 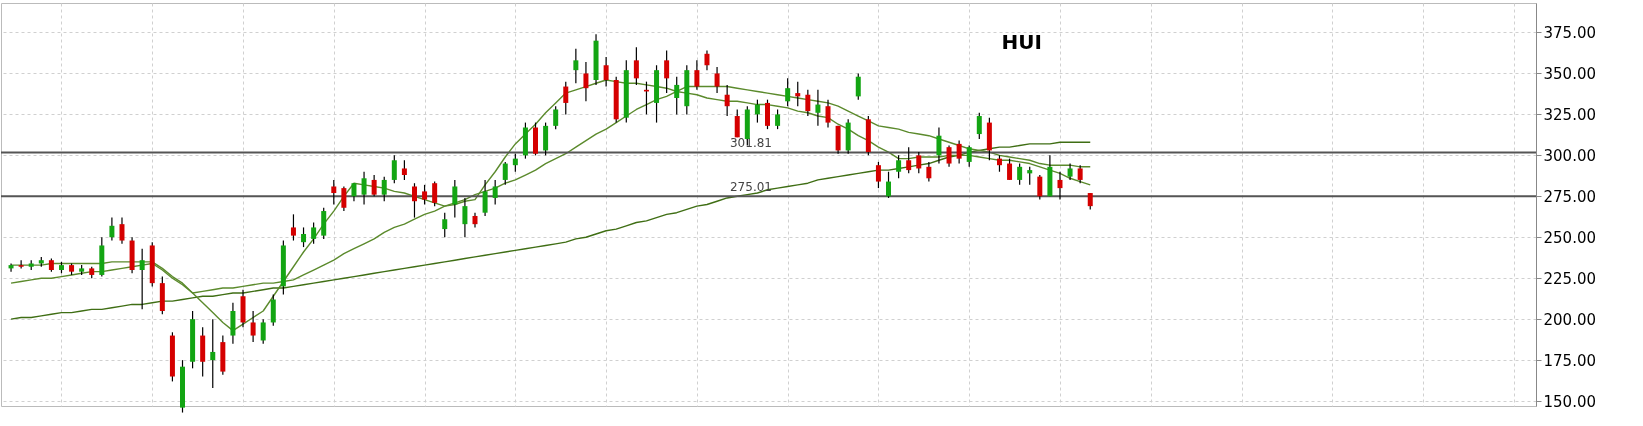 What do you see at coordinates (750, 143) in the screenshot?
I see `ref-line-label: 301.81` at bounding box center [750, 143].